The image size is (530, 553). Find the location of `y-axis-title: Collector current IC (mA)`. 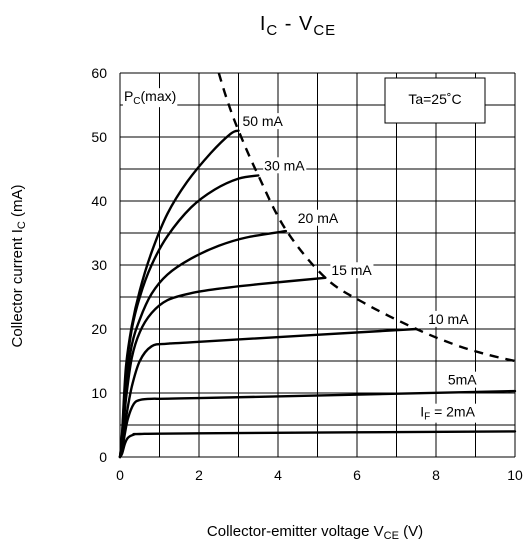

y-axis-title: Collector current IC (mA) is located at coordinates (18, 265).